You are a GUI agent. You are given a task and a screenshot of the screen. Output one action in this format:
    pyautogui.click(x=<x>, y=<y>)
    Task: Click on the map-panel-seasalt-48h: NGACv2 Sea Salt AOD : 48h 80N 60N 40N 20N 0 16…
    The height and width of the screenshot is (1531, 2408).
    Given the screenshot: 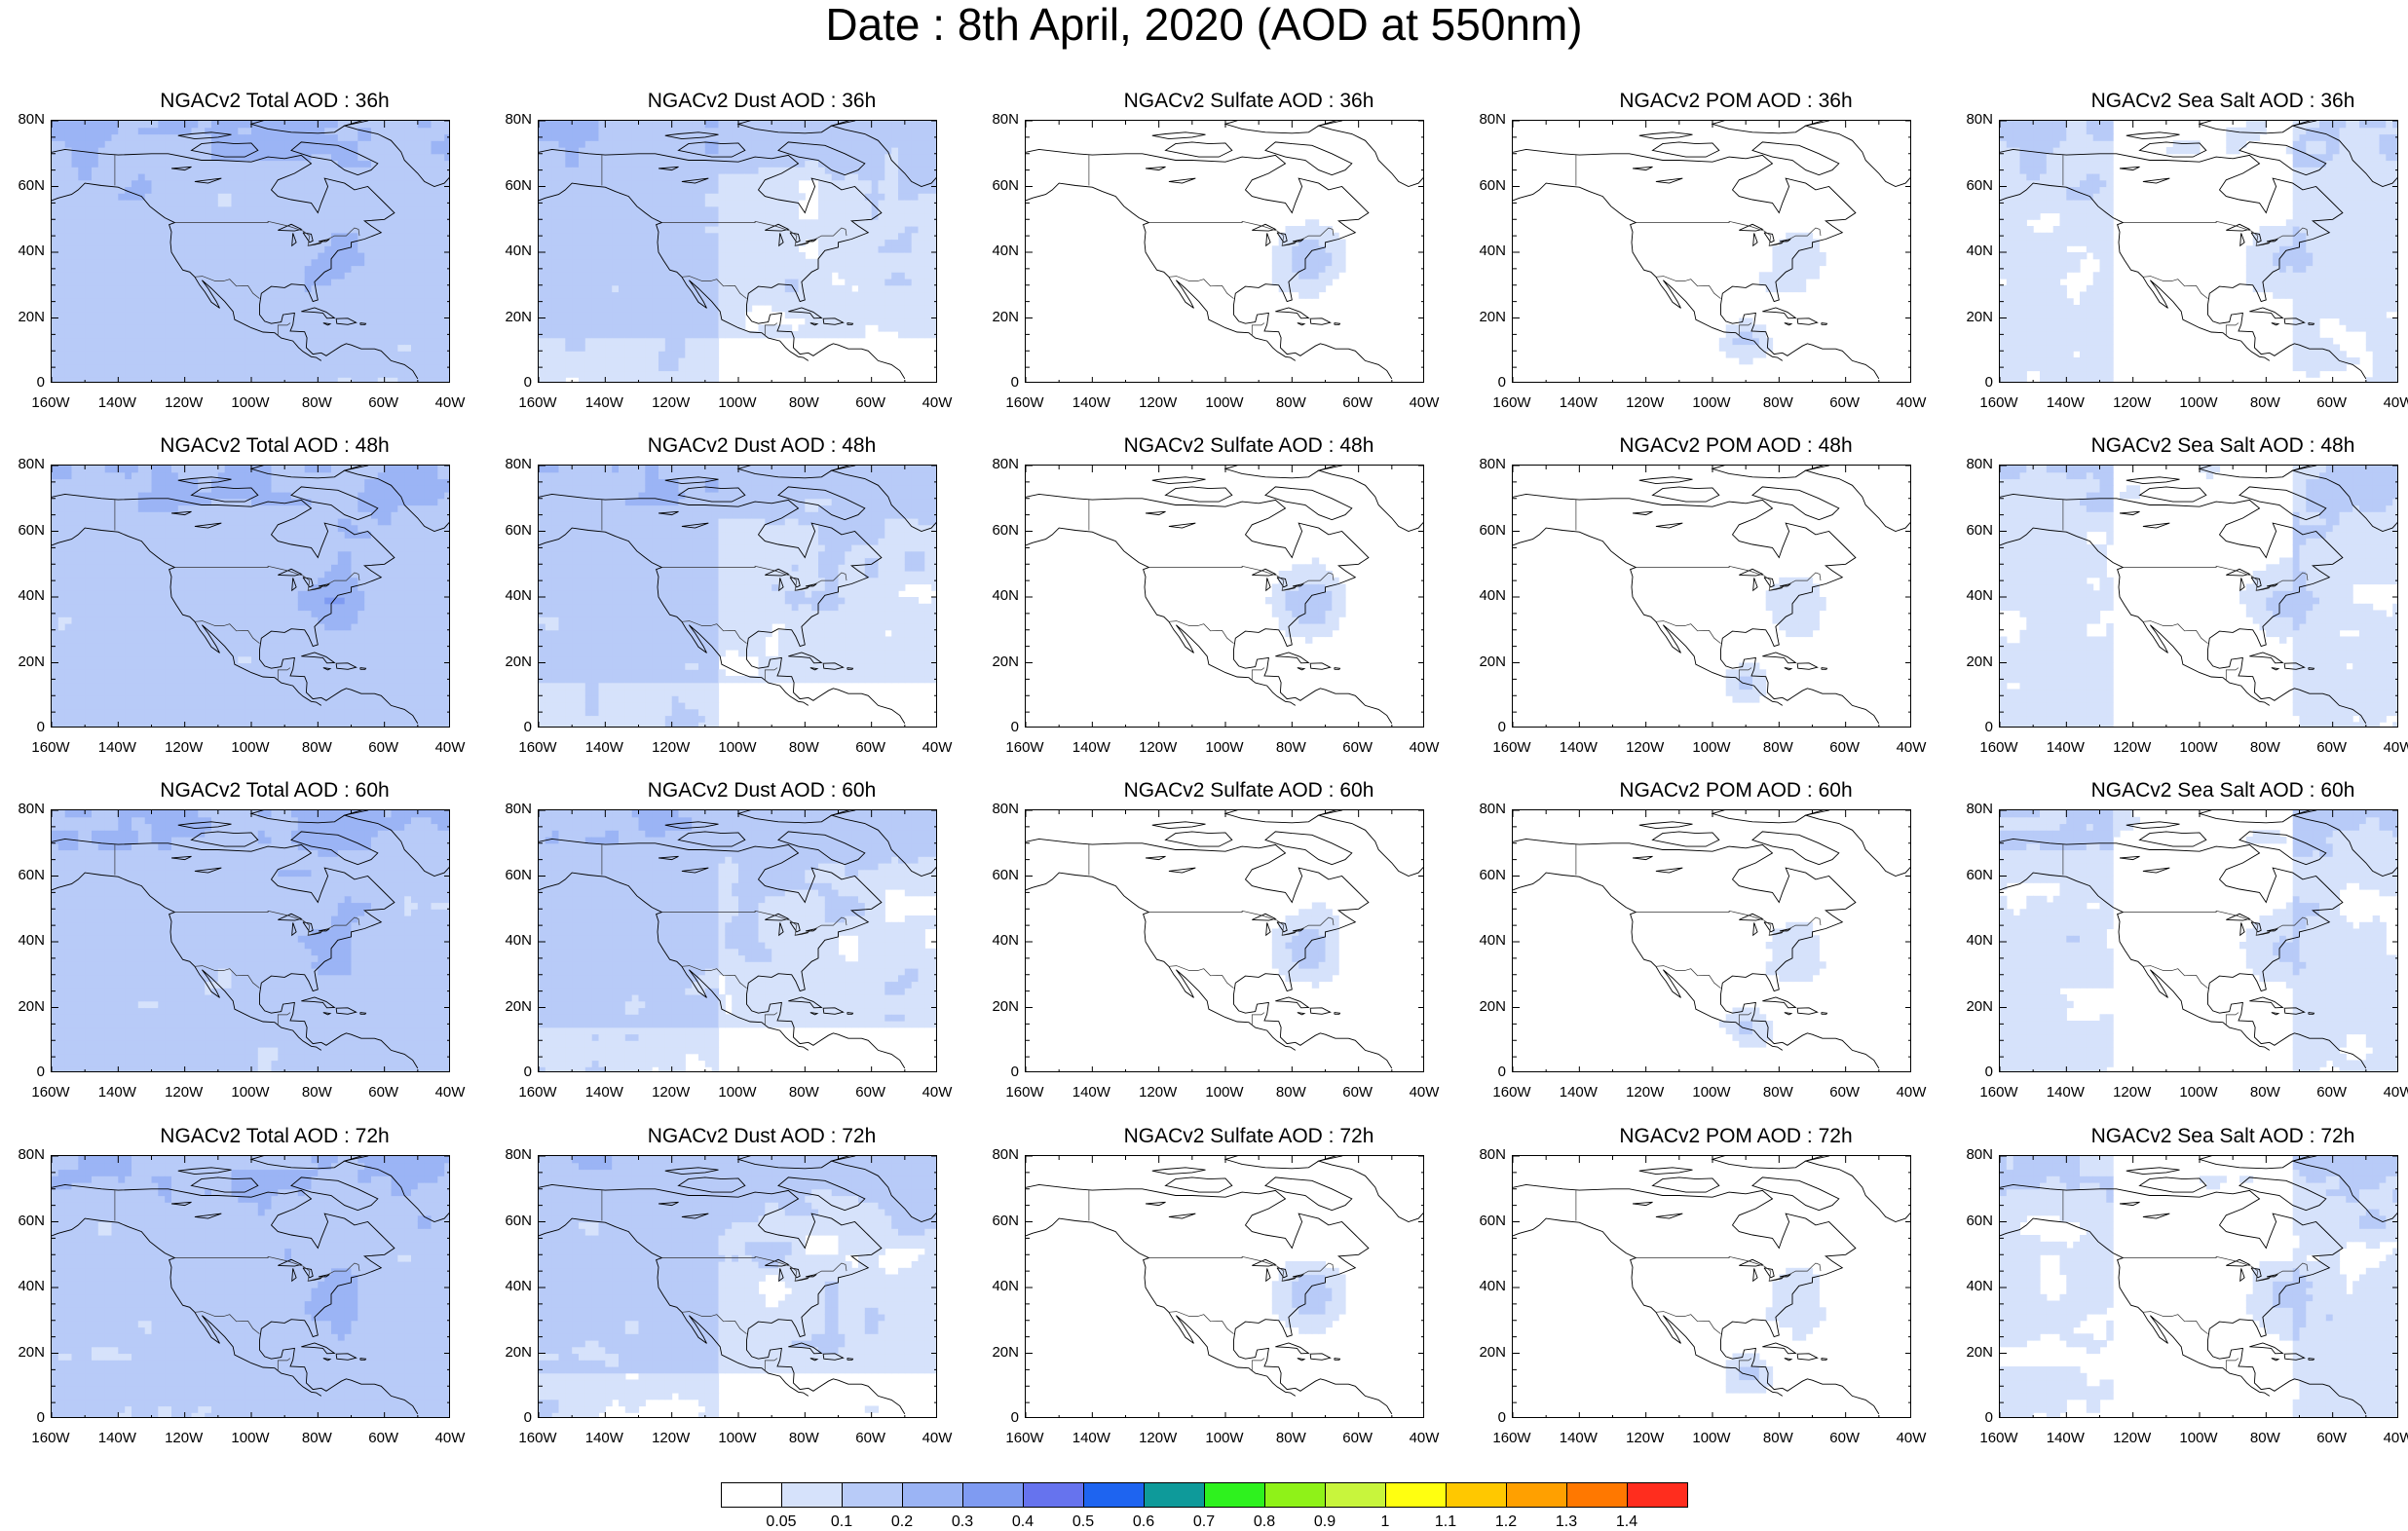 What is the action you would take?
    pyautogui.click(x=2187, y=615)
    